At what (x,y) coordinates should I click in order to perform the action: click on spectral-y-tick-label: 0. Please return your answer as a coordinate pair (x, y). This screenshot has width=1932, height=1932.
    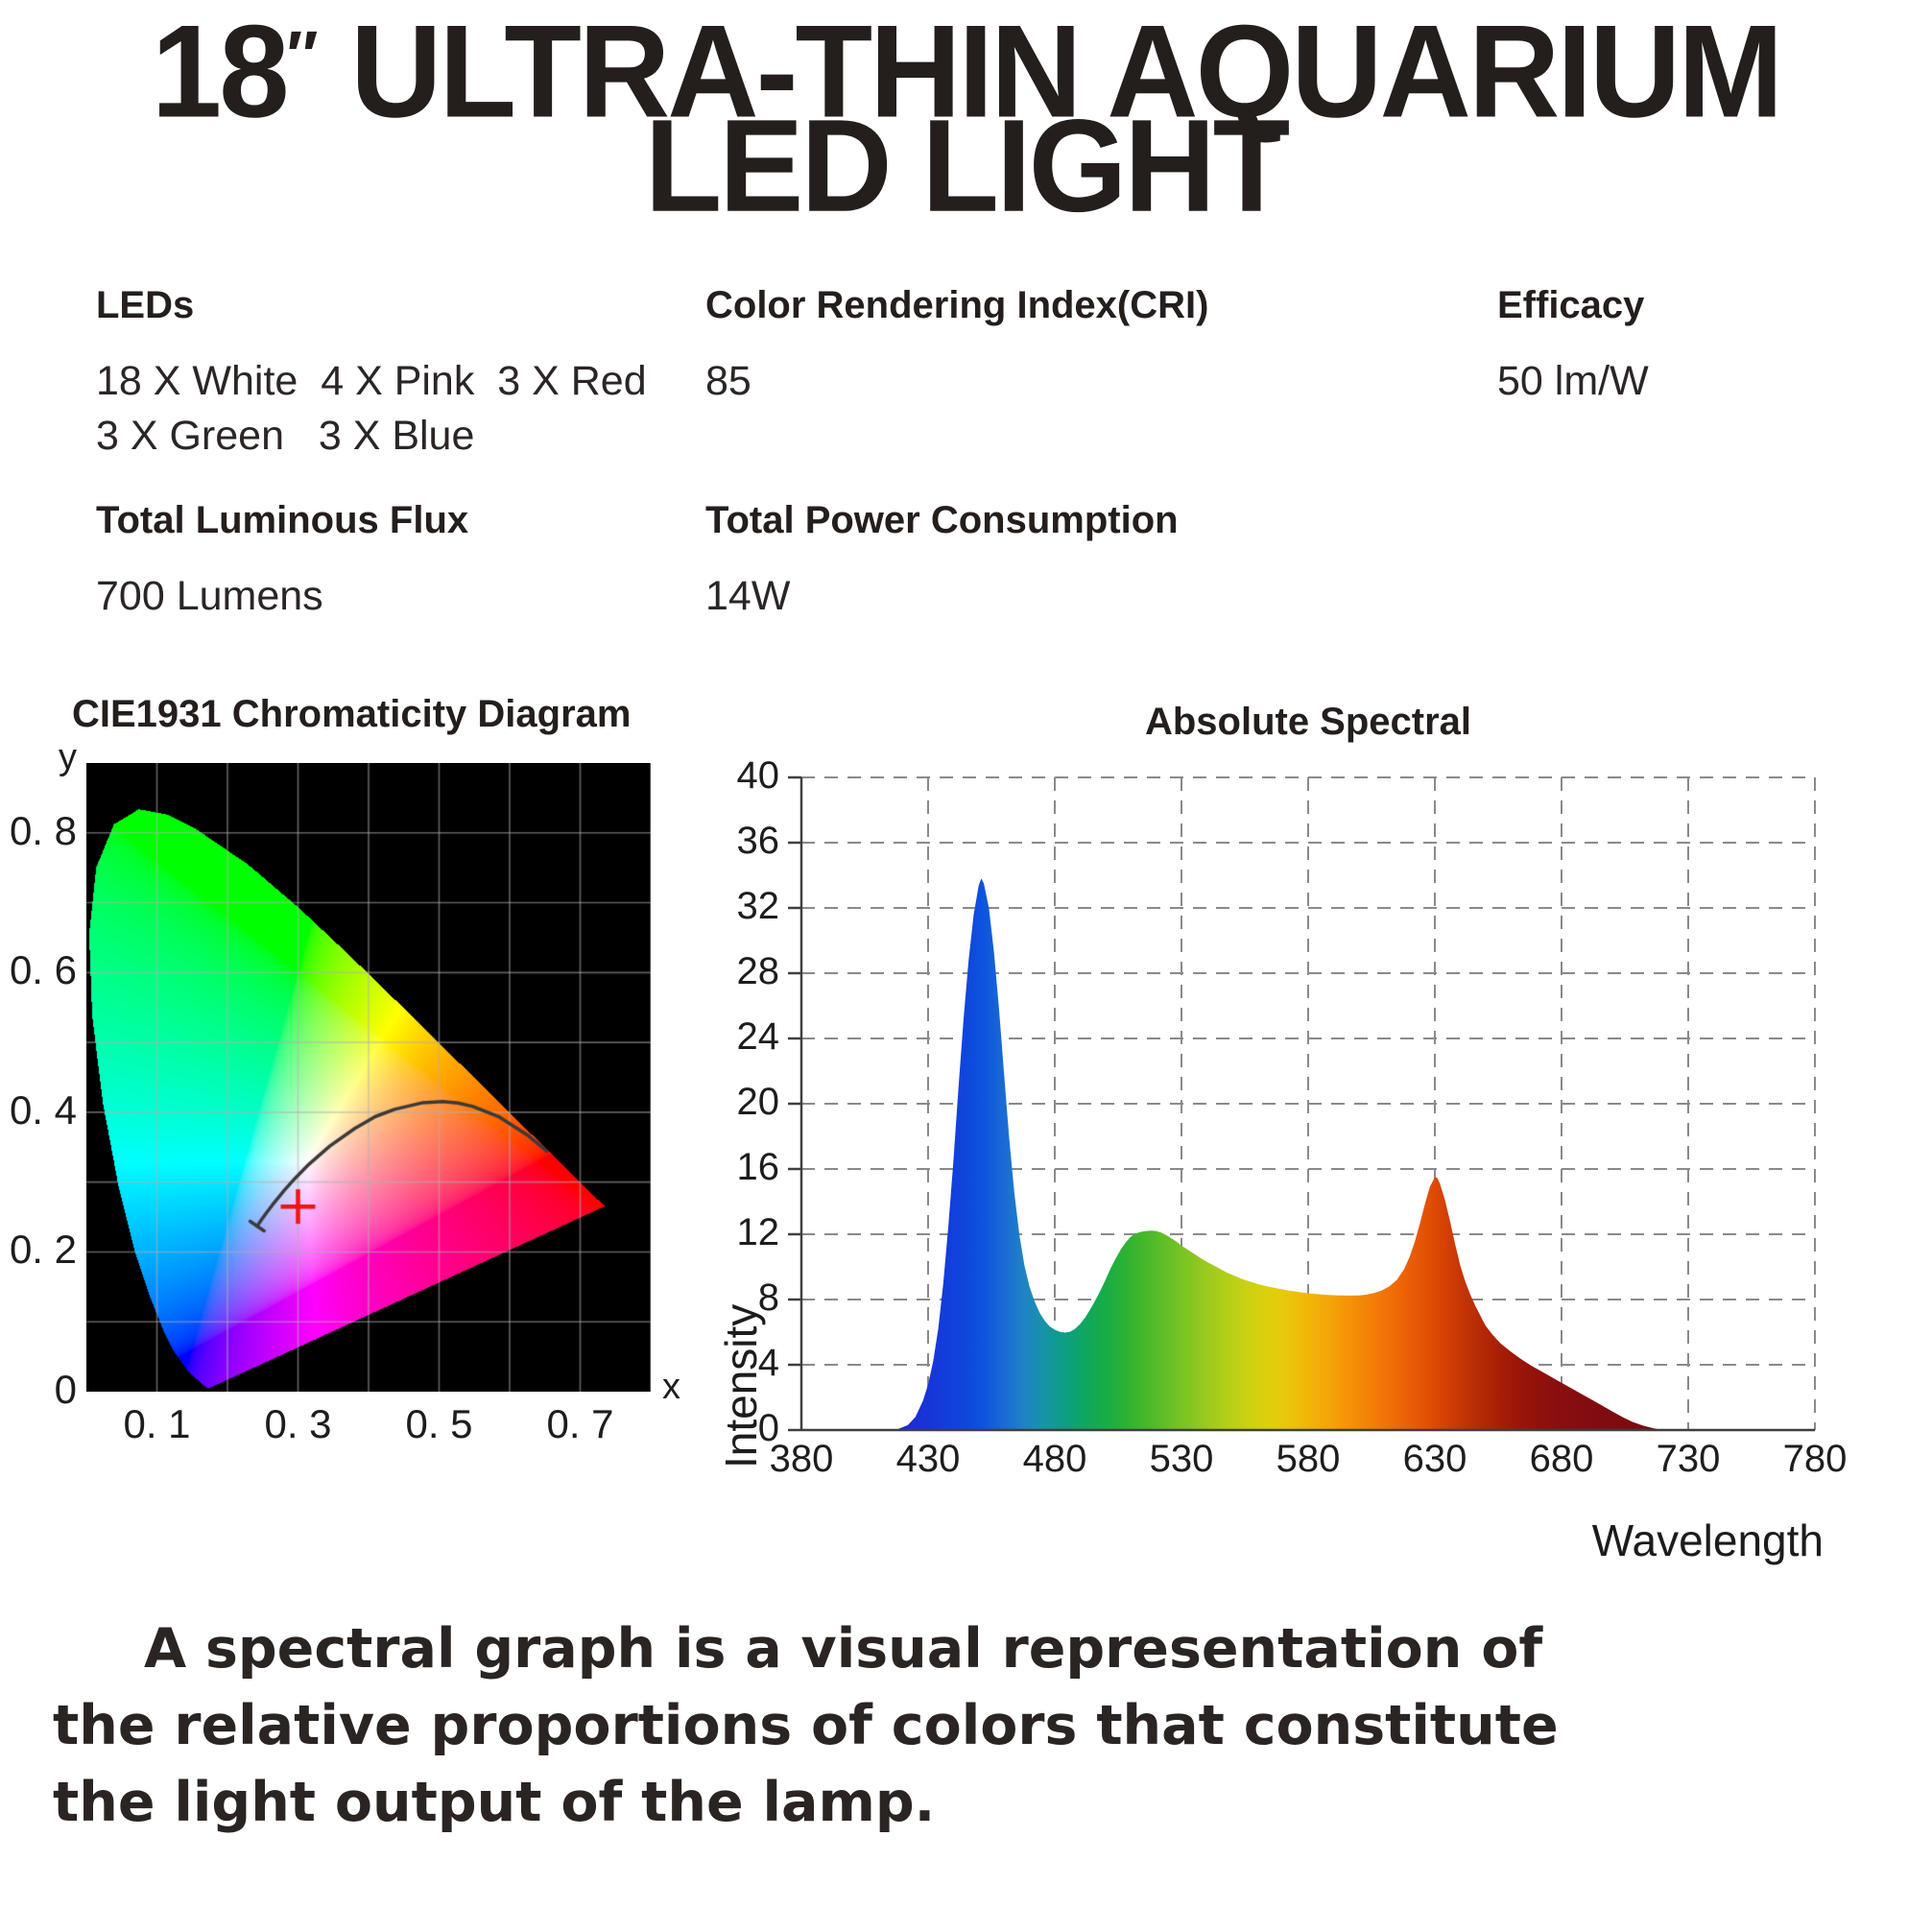
    Looking at the image, I should click on (768, 1428).